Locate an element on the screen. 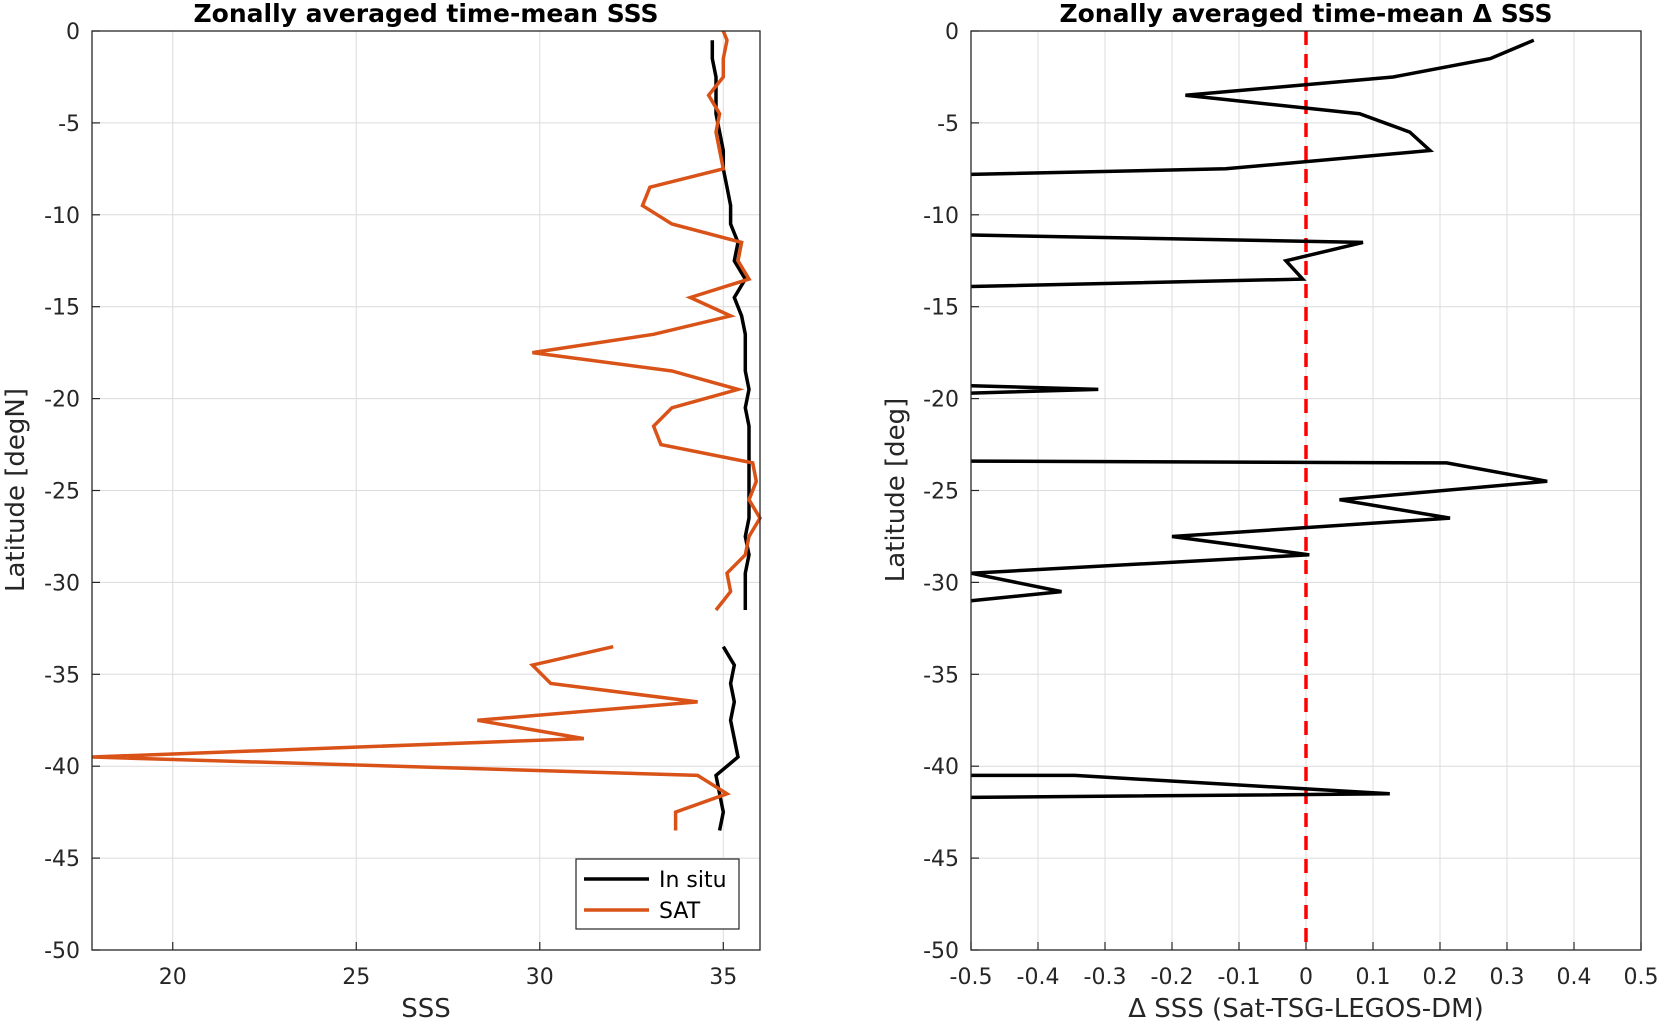 The height and width of the screenshot is (1025, 1661). x-tick-label: 30 is located at coordinates (540, 977).